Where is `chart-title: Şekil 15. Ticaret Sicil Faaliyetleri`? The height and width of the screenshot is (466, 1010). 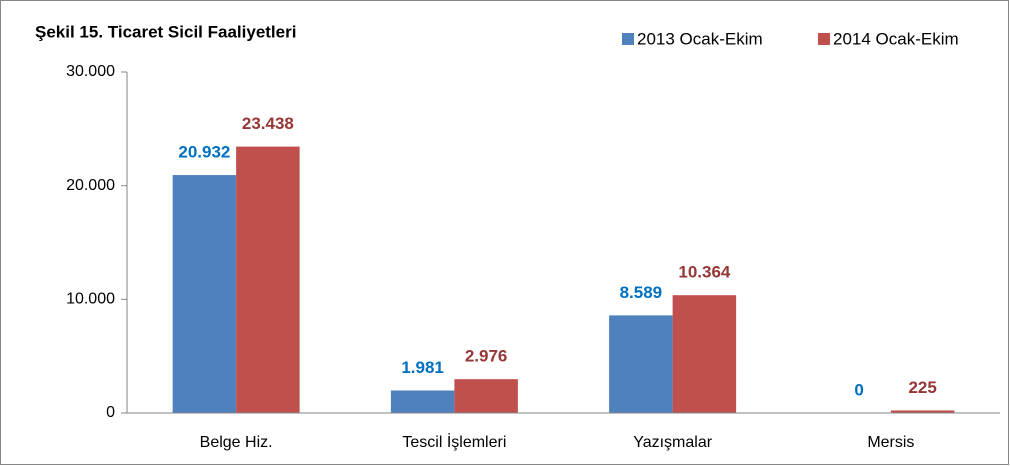 chart-title: Şekil 15. Ticaret Sicil Faaliyetleri is located at coordinates (165, 31).